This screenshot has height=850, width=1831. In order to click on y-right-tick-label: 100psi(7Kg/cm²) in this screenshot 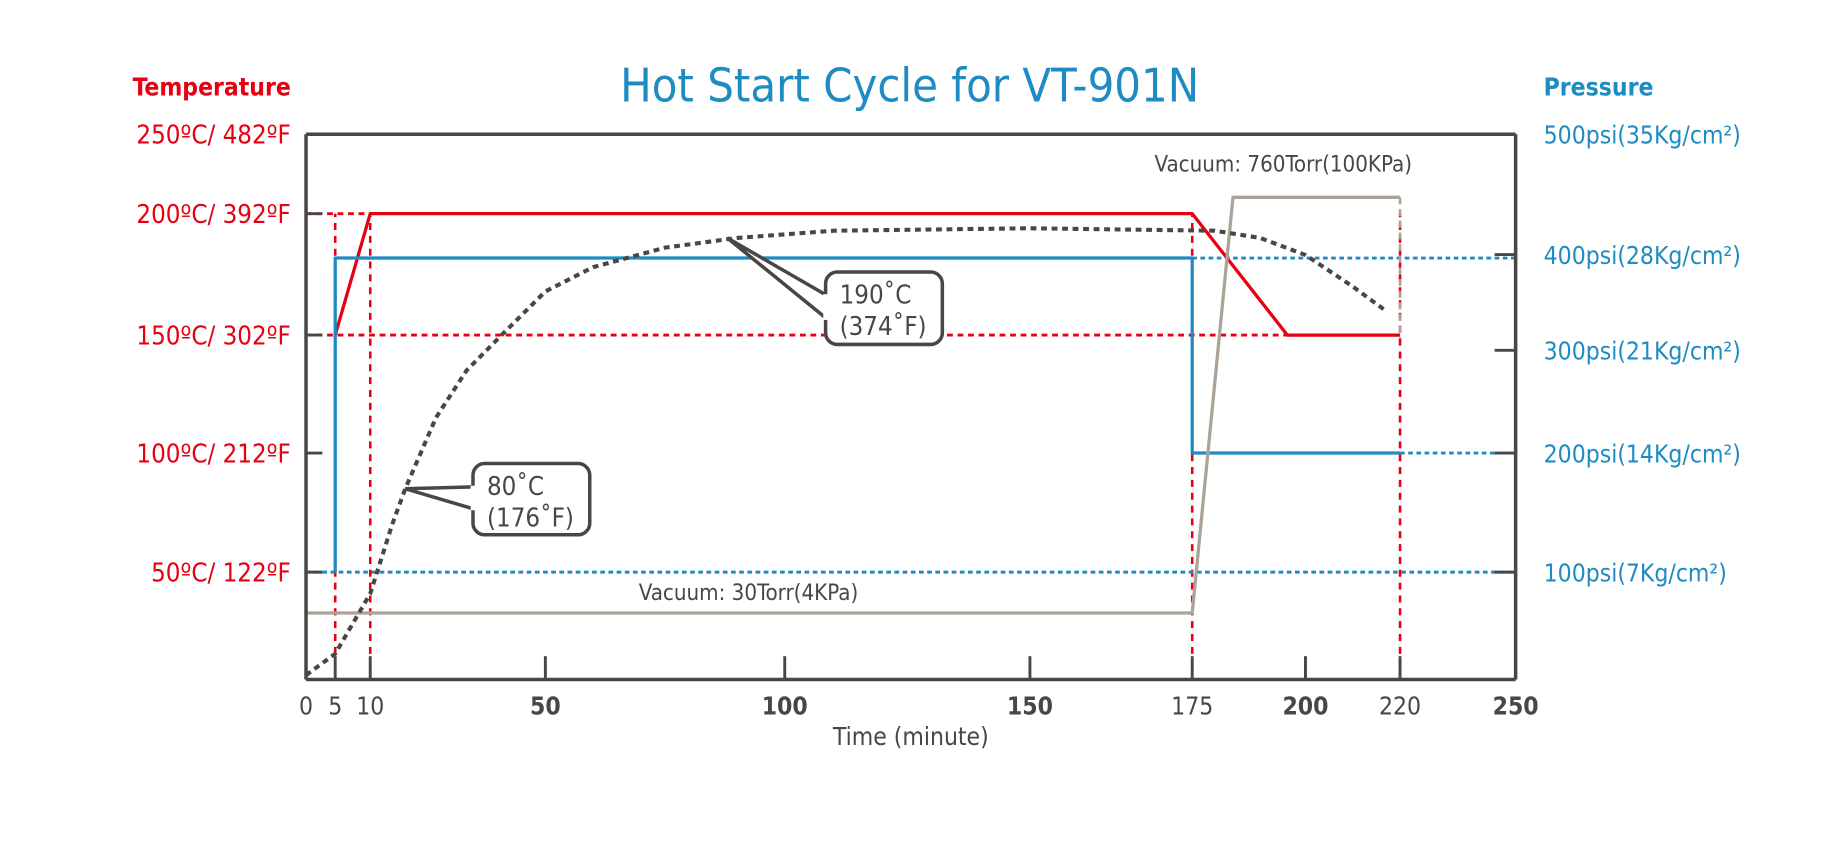, I will do `click(1635, 572)`.